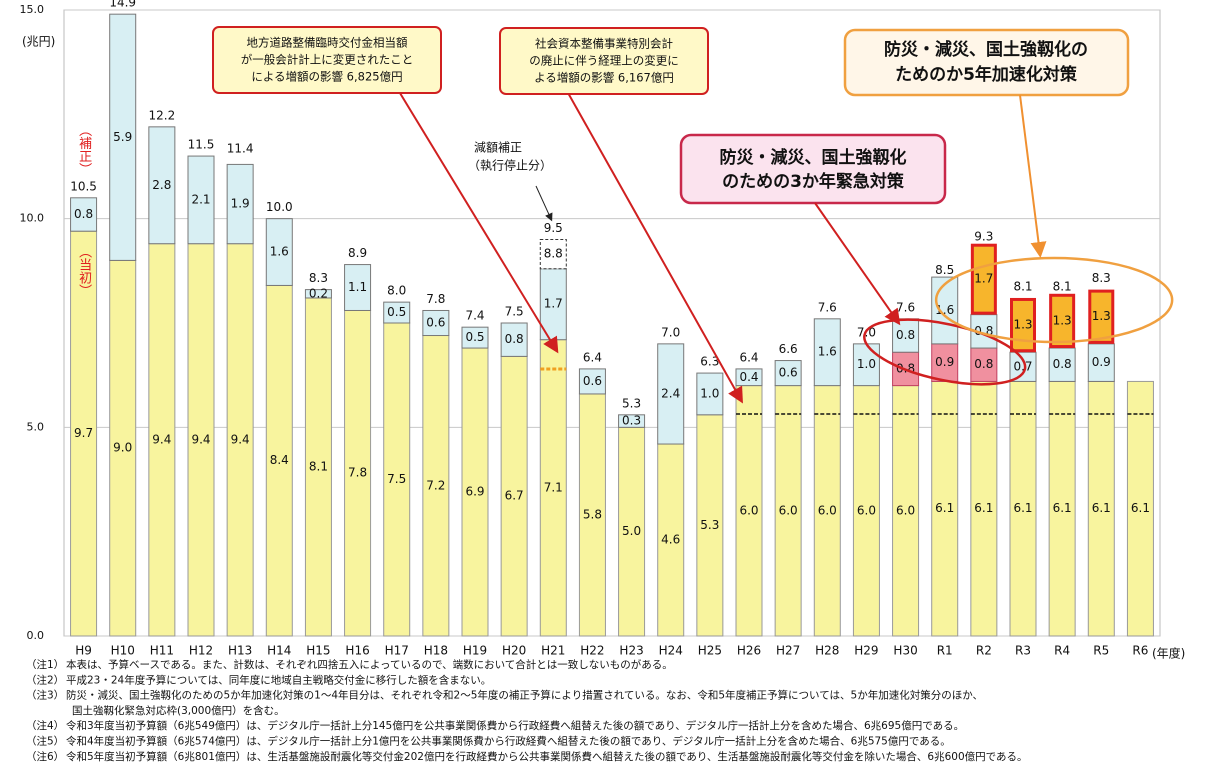 This screenshot has width=1205, height=772. I want to click on y-tick-label: 15.0, so click(32, 9).